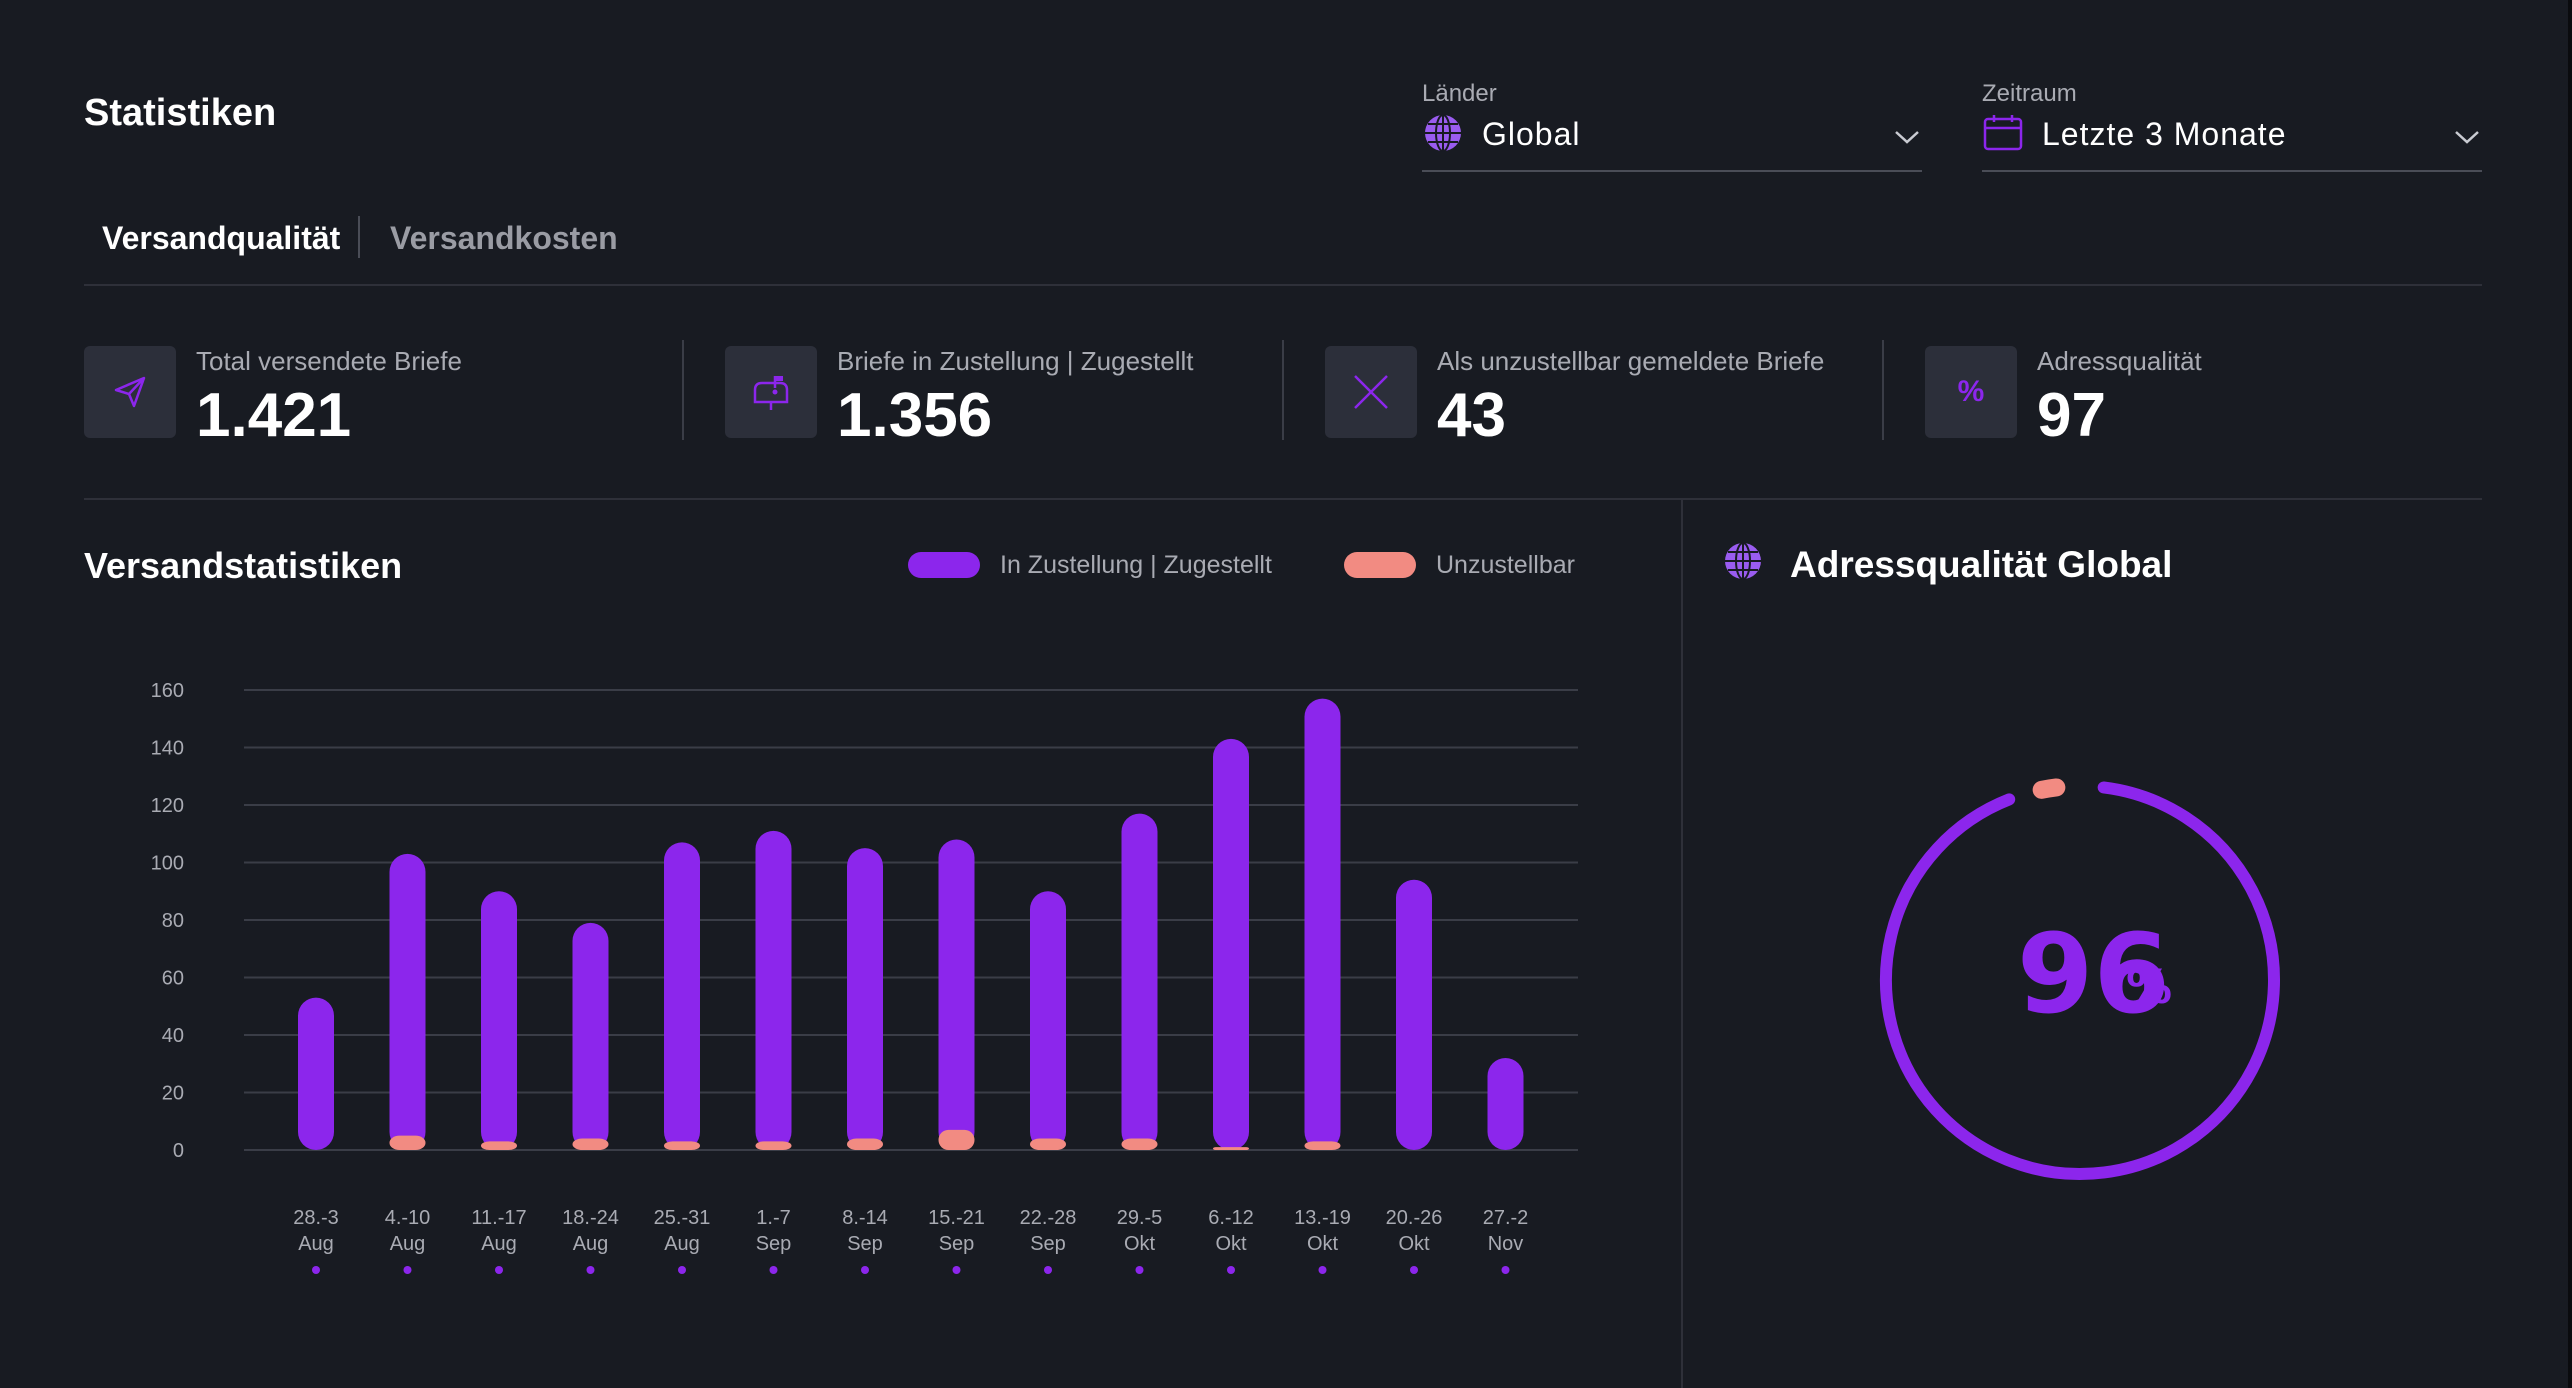  Describe the element at coordinates (180, 113) in the screenshot. I see `page-title: Statistiken` at that location.